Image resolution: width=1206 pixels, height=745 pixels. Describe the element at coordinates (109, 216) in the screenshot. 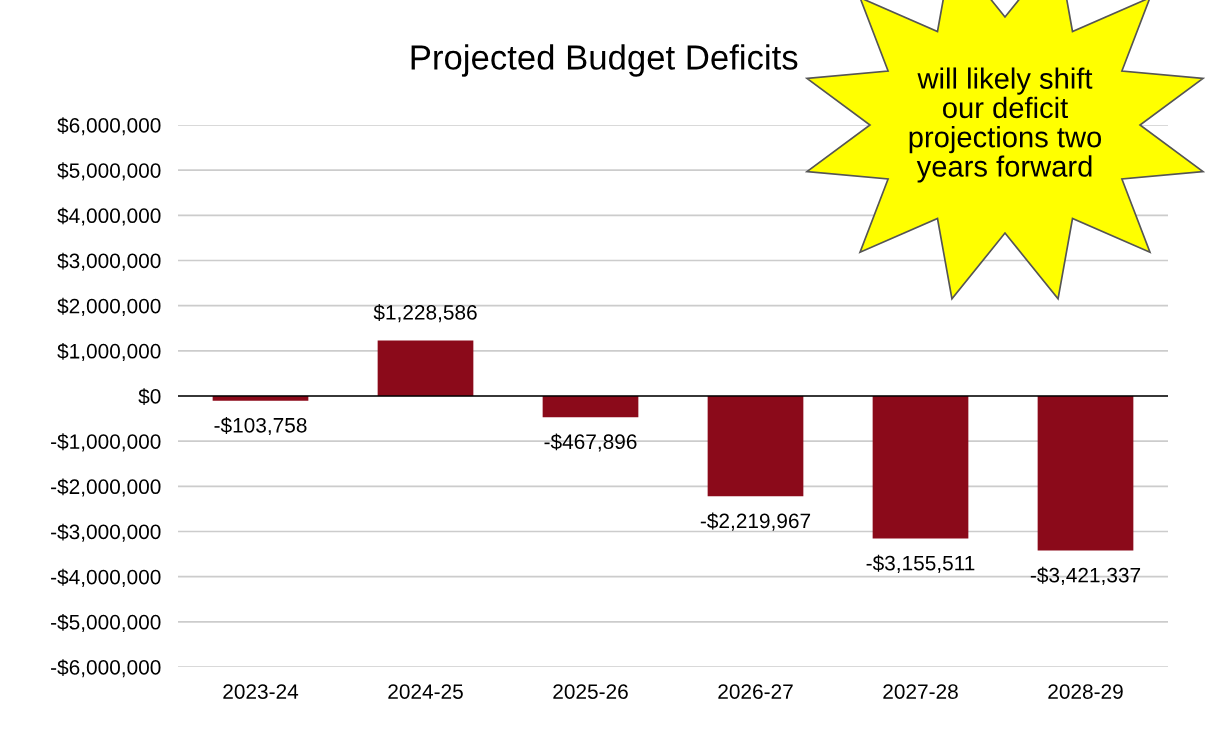

I see `y-tick-label: $4,000,000` at that location.